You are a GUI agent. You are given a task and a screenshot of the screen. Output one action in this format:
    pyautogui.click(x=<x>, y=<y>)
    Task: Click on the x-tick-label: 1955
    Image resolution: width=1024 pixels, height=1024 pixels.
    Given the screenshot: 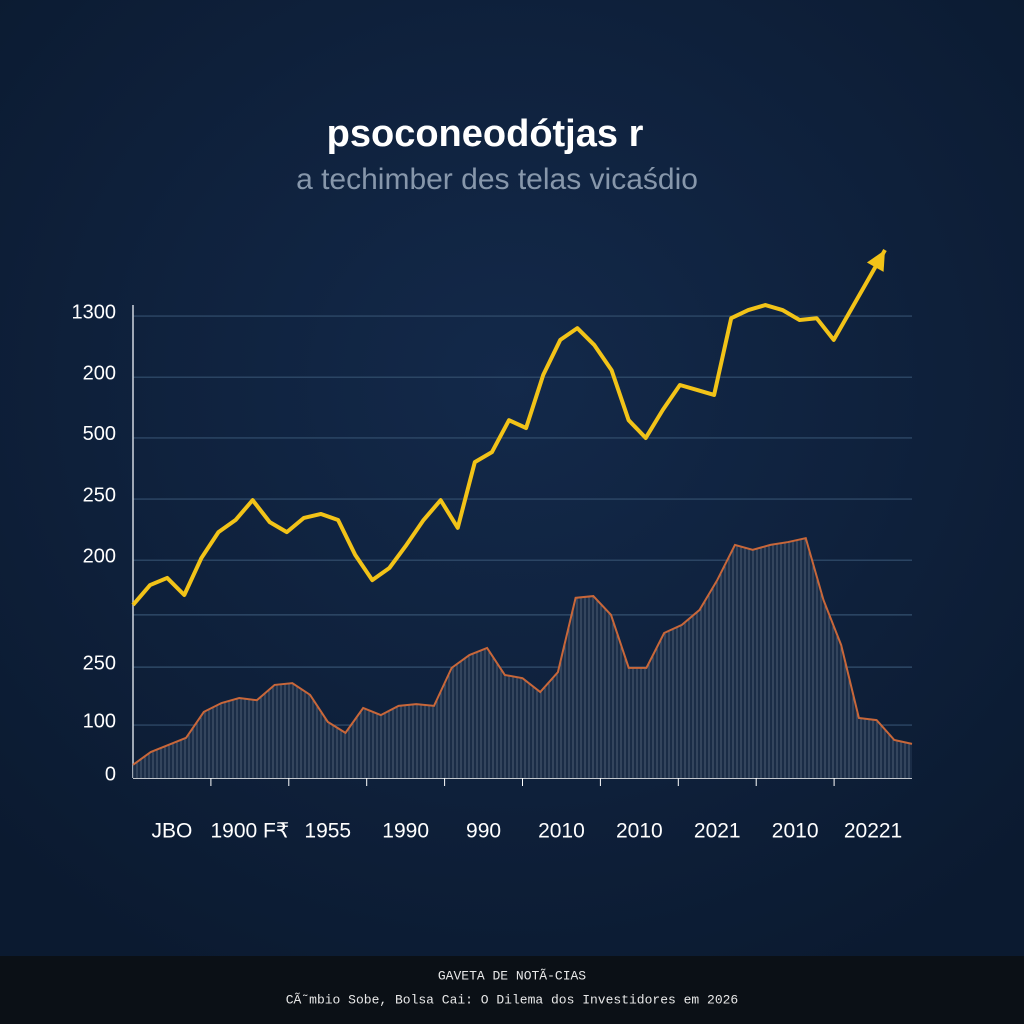 What is the action you would take?
    pyautogui.click(x=327, y=831)
    